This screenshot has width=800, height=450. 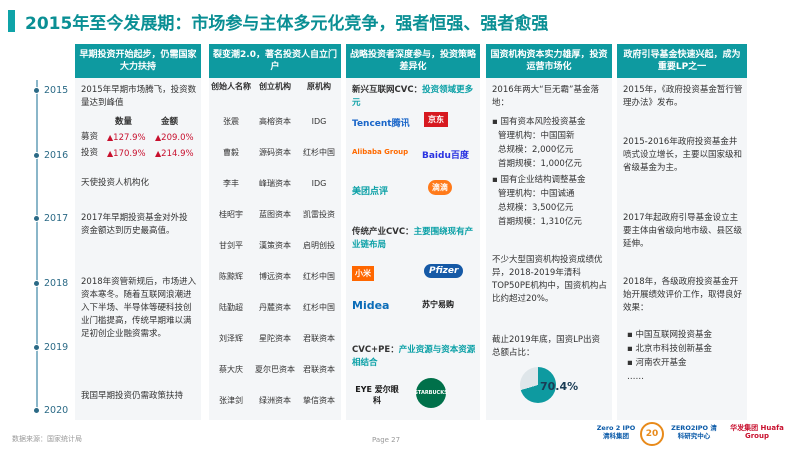 I want to click on row-investment-amt: ▲214.9%, so click(x=174, y=154).